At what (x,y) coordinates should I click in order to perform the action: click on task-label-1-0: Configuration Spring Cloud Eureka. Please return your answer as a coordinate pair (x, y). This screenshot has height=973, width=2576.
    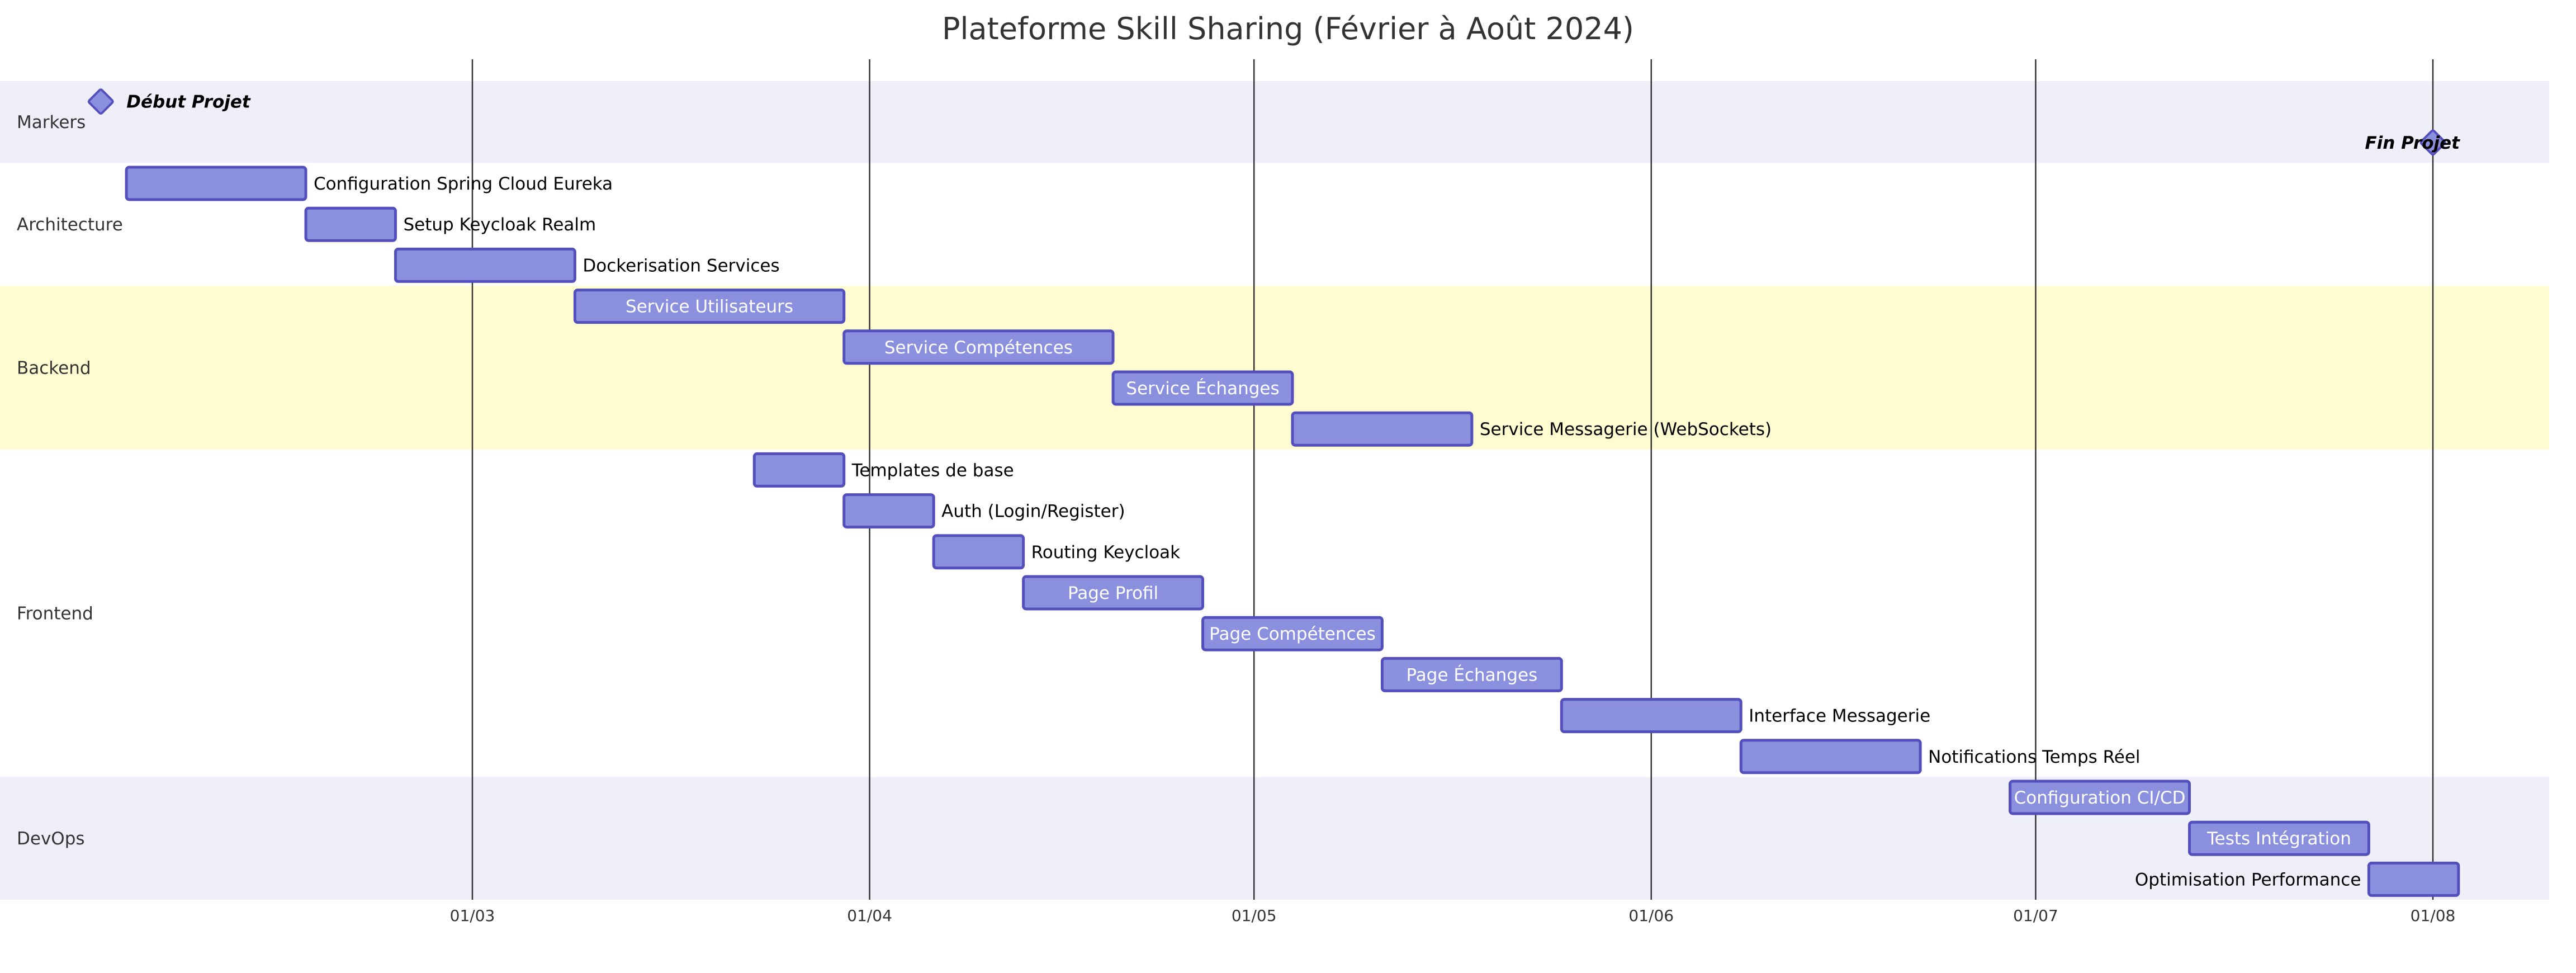
    Looking at the image, I should click on (463, 184).